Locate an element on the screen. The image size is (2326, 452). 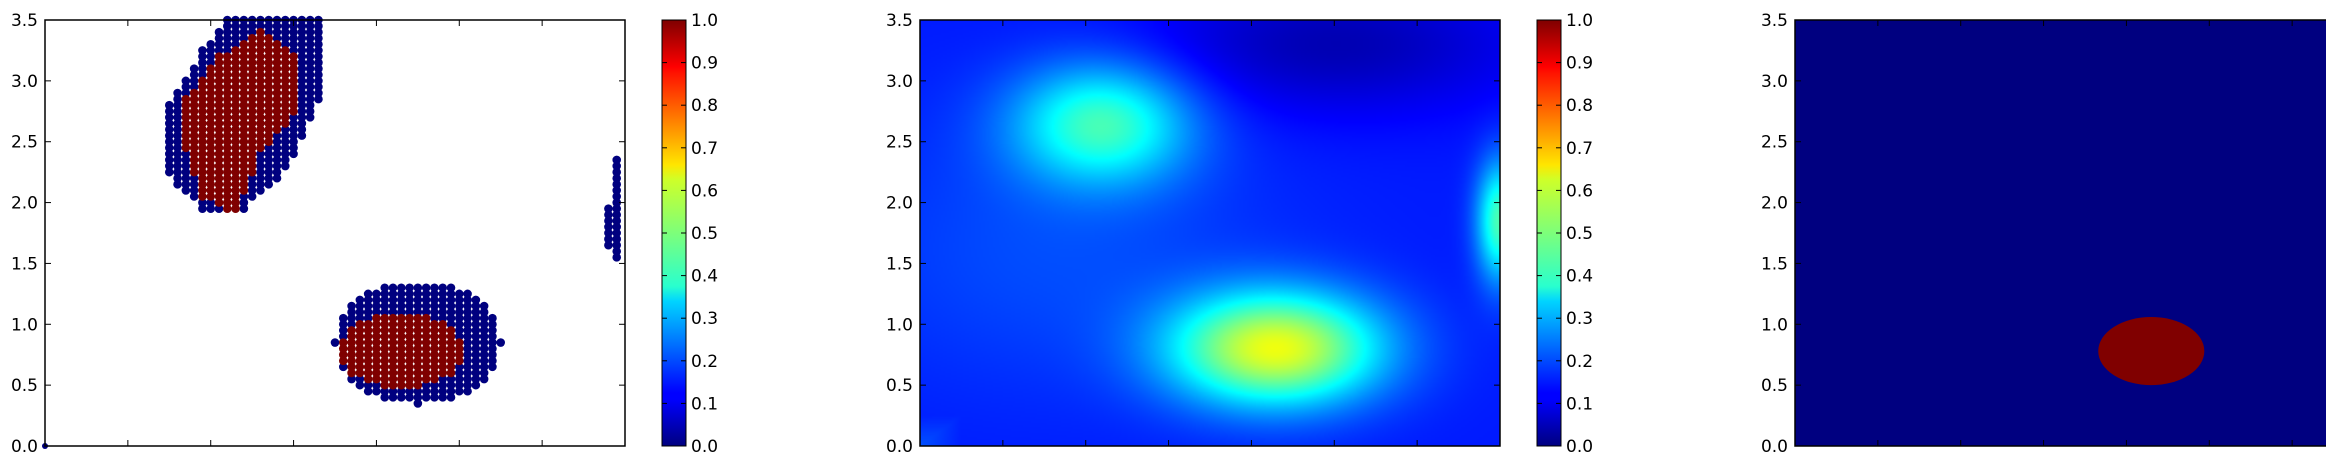
y-tick-label: 2.0 is located at coordinates (24, 204).